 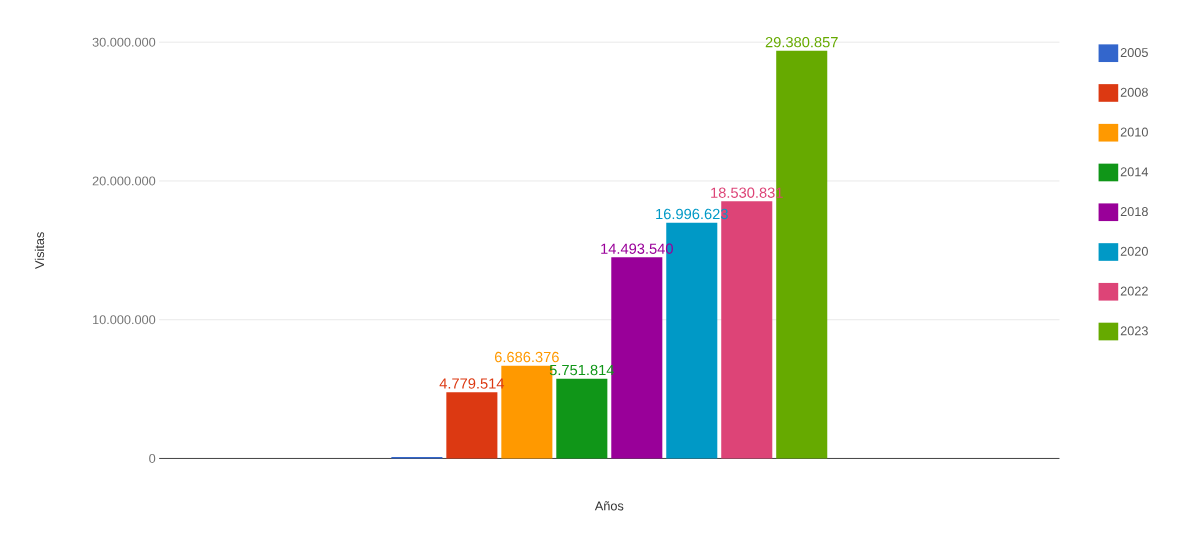 What do you see at coordinates (124, 42) in the screenshot?
I see `y-tick-label: 30.000.000` at bounding box center [124, 42].